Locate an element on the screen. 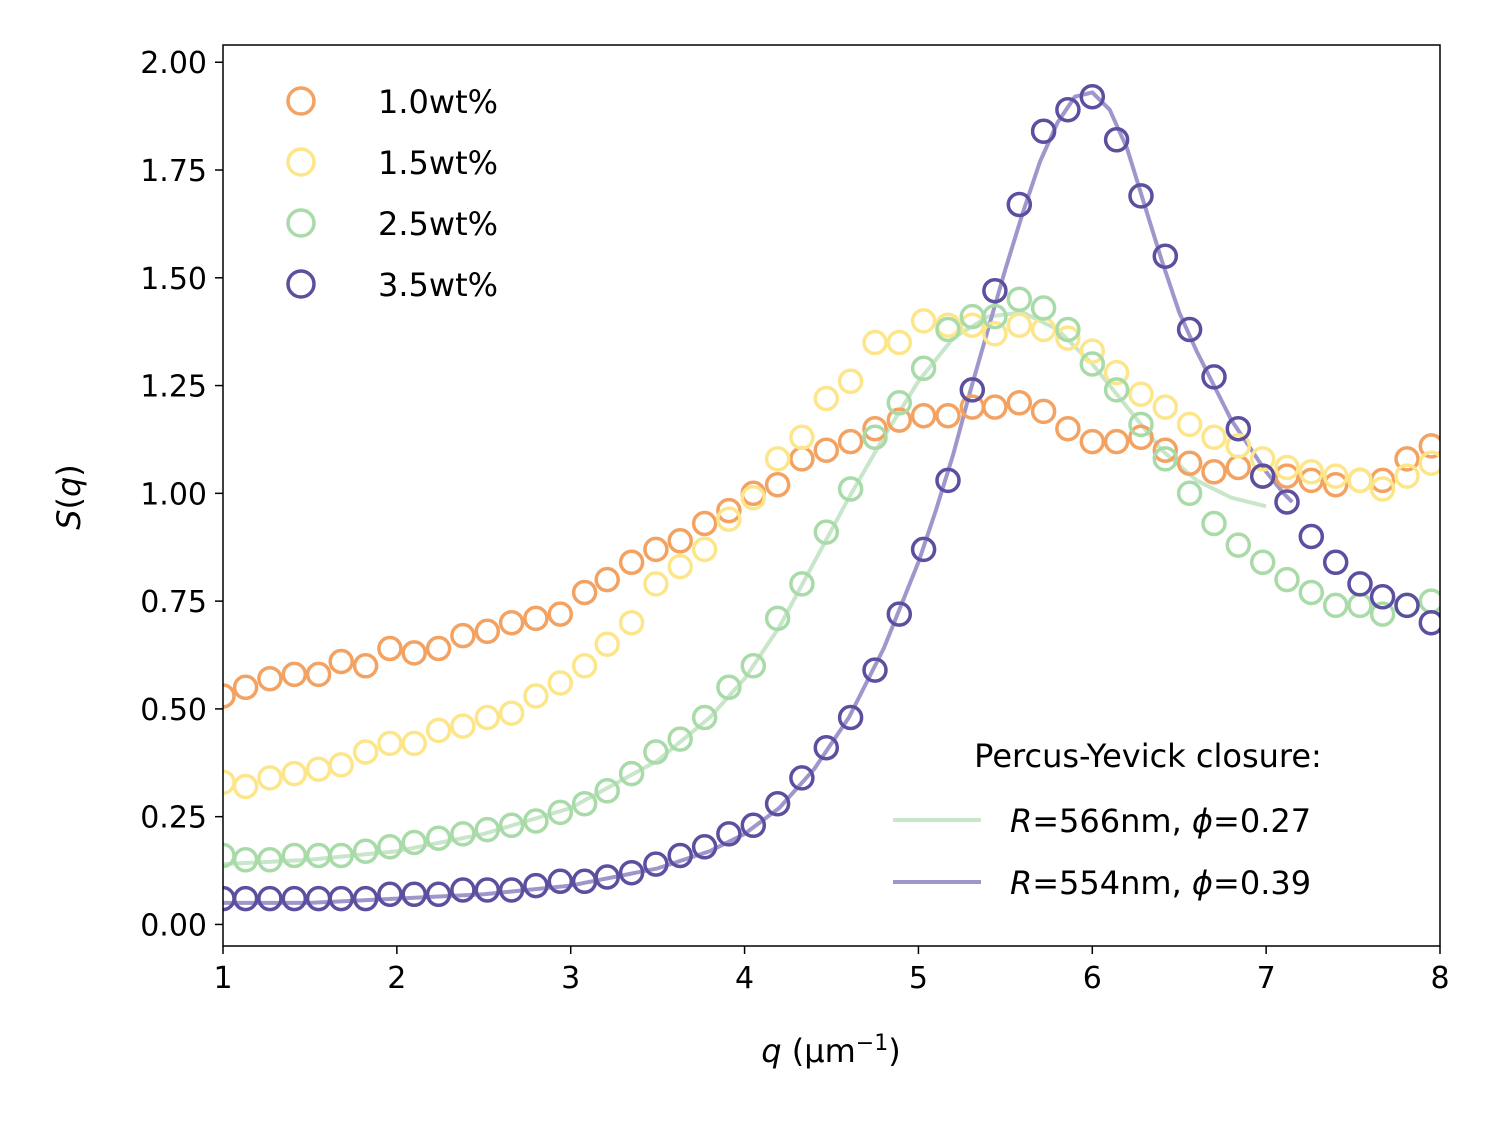  legend-label-1: 1.0wt% is located at coordinates (438, 102).